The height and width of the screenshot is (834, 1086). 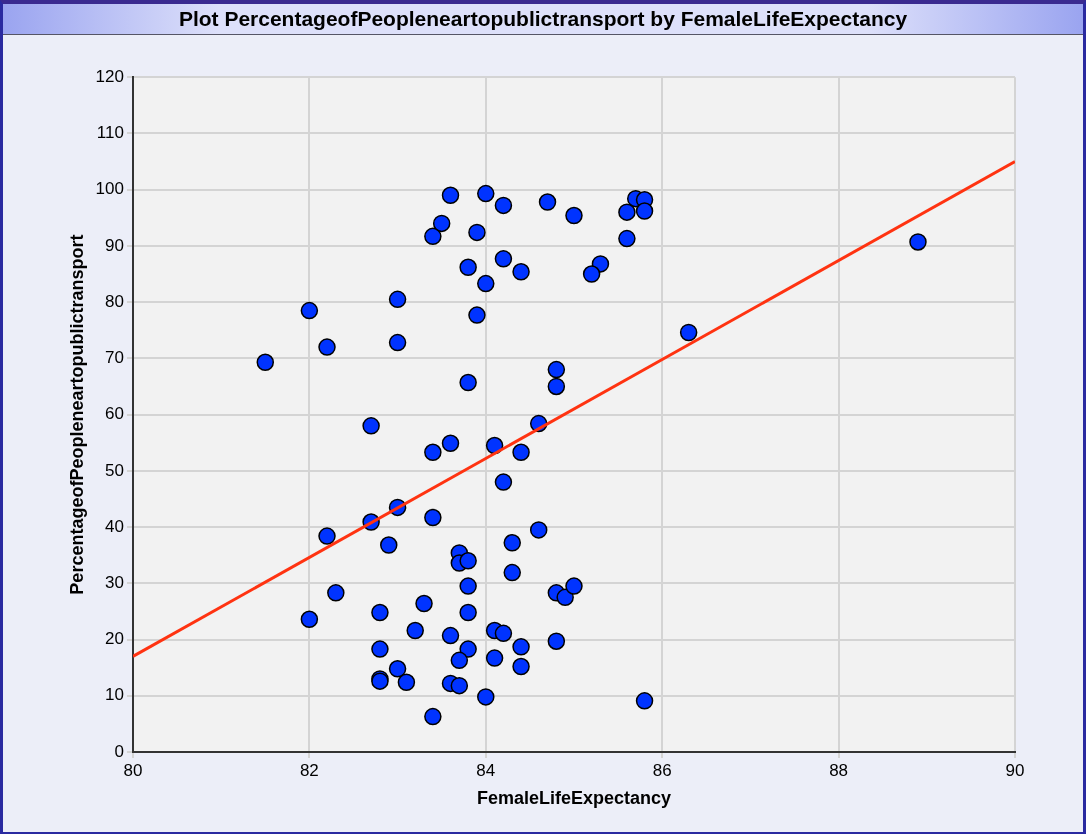 What do you see at coordinates (114, 245) in the screenshot?
I see `y-tick-label: 90` at bounding box center [114, 245].